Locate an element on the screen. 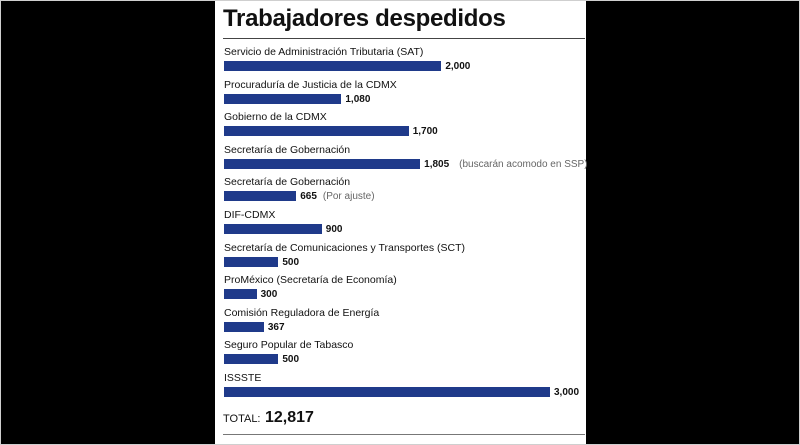 The width and height of the screenshot is (800, 445). total-value: 12,817 is located at coordinates (289, 417).